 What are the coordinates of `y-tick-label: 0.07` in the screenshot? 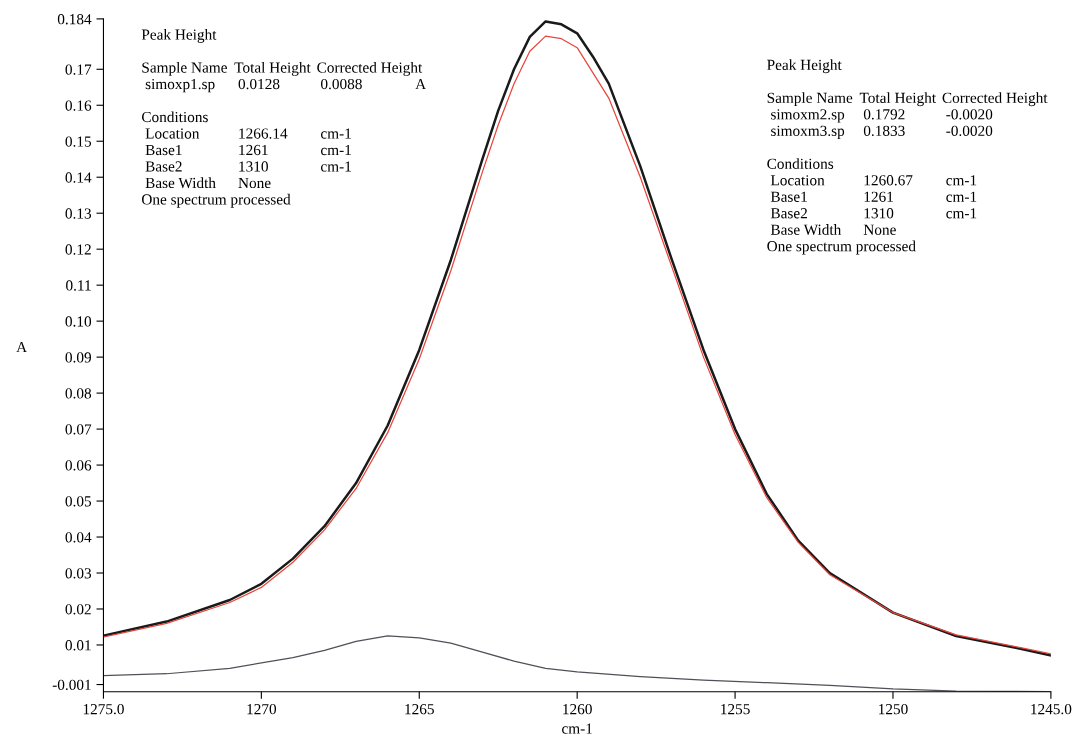 It's located at (78, 429).